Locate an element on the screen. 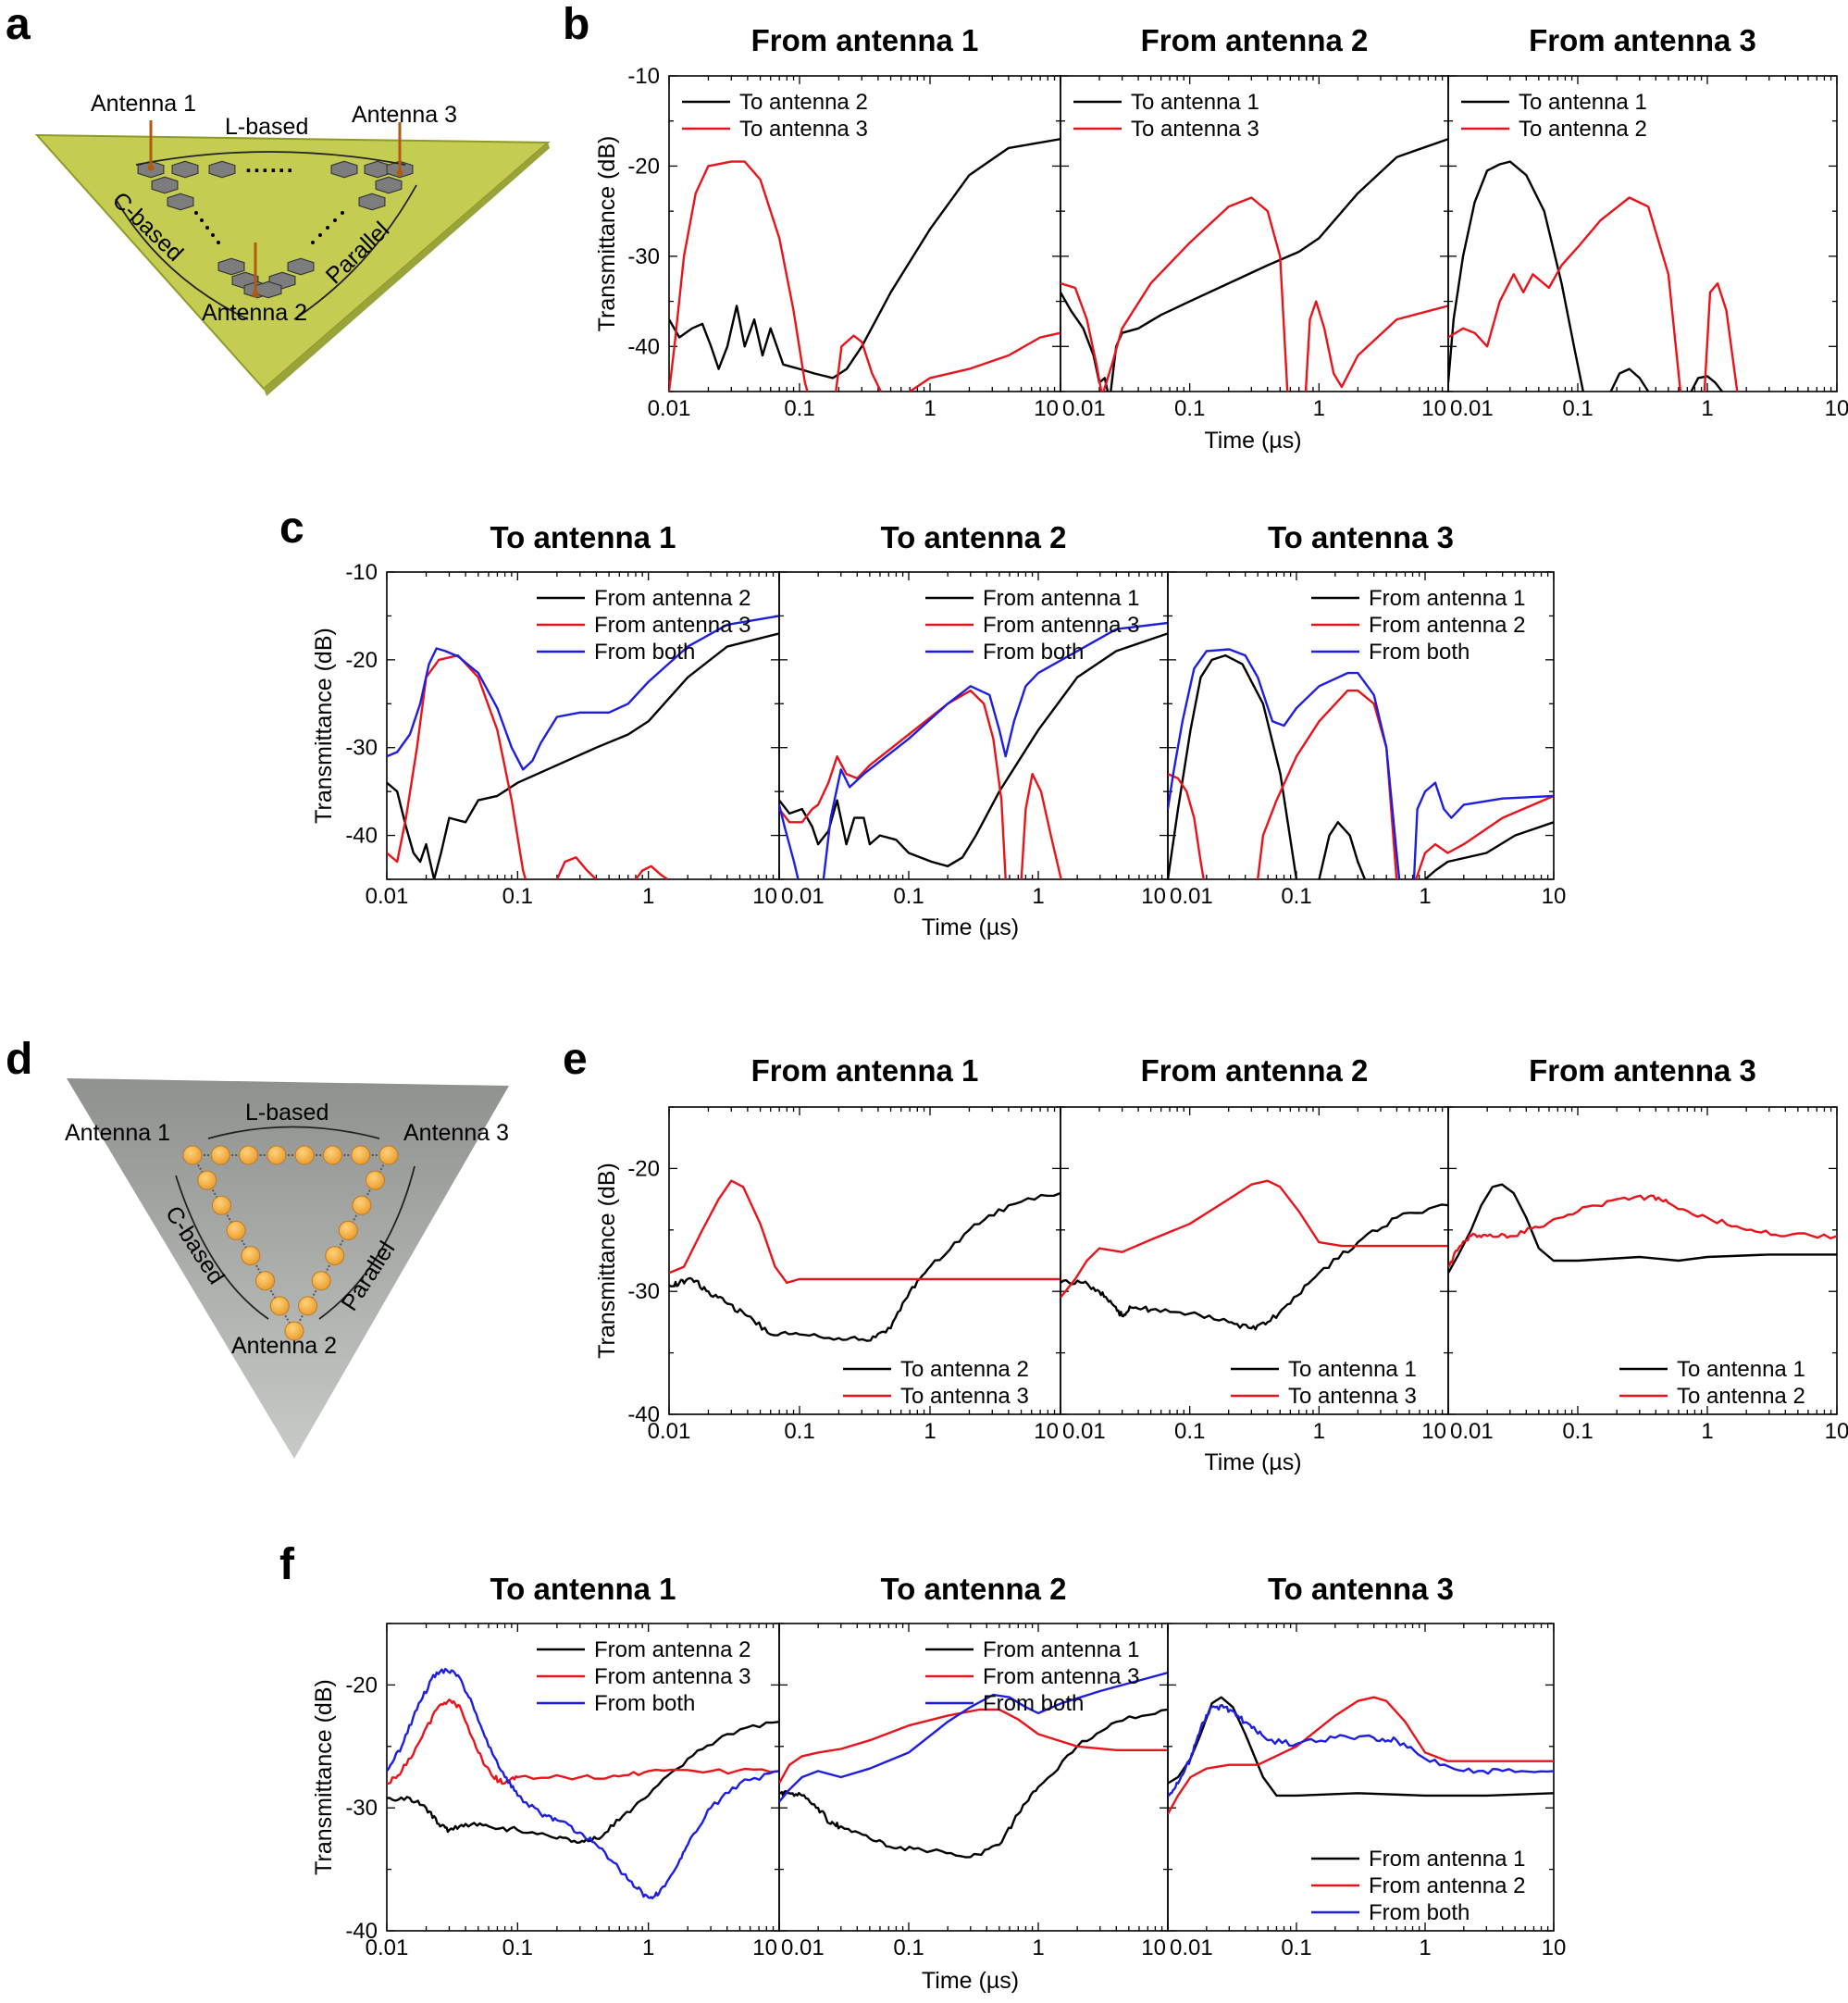 The image size is (1848, 2003). legend-label: From antenna 2 is located at coordinates (1447, 625).